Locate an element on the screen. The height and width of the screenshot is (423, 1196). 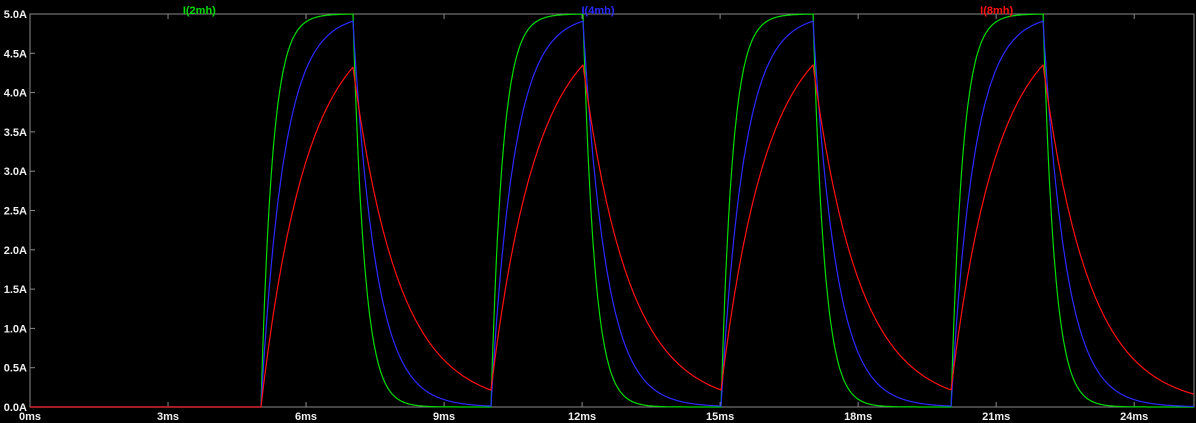
x-tick-label: 12ms is located at coordinates (582, 417).